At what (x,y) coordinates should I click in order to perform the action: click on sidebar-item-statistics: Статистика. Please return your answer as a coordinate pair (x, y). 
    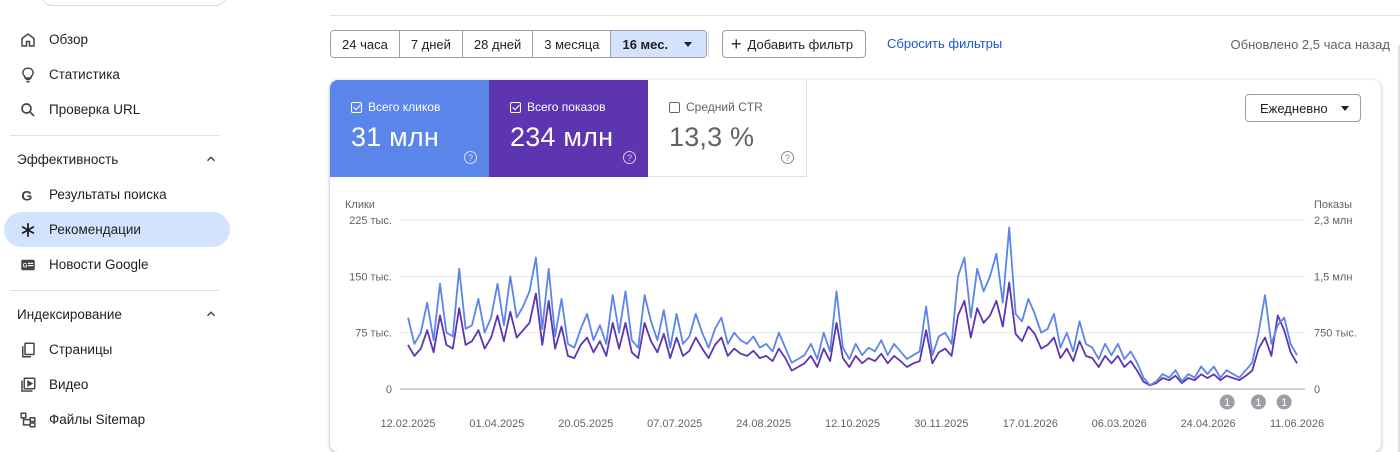
    Looking at the image, I should click on (117, 74).